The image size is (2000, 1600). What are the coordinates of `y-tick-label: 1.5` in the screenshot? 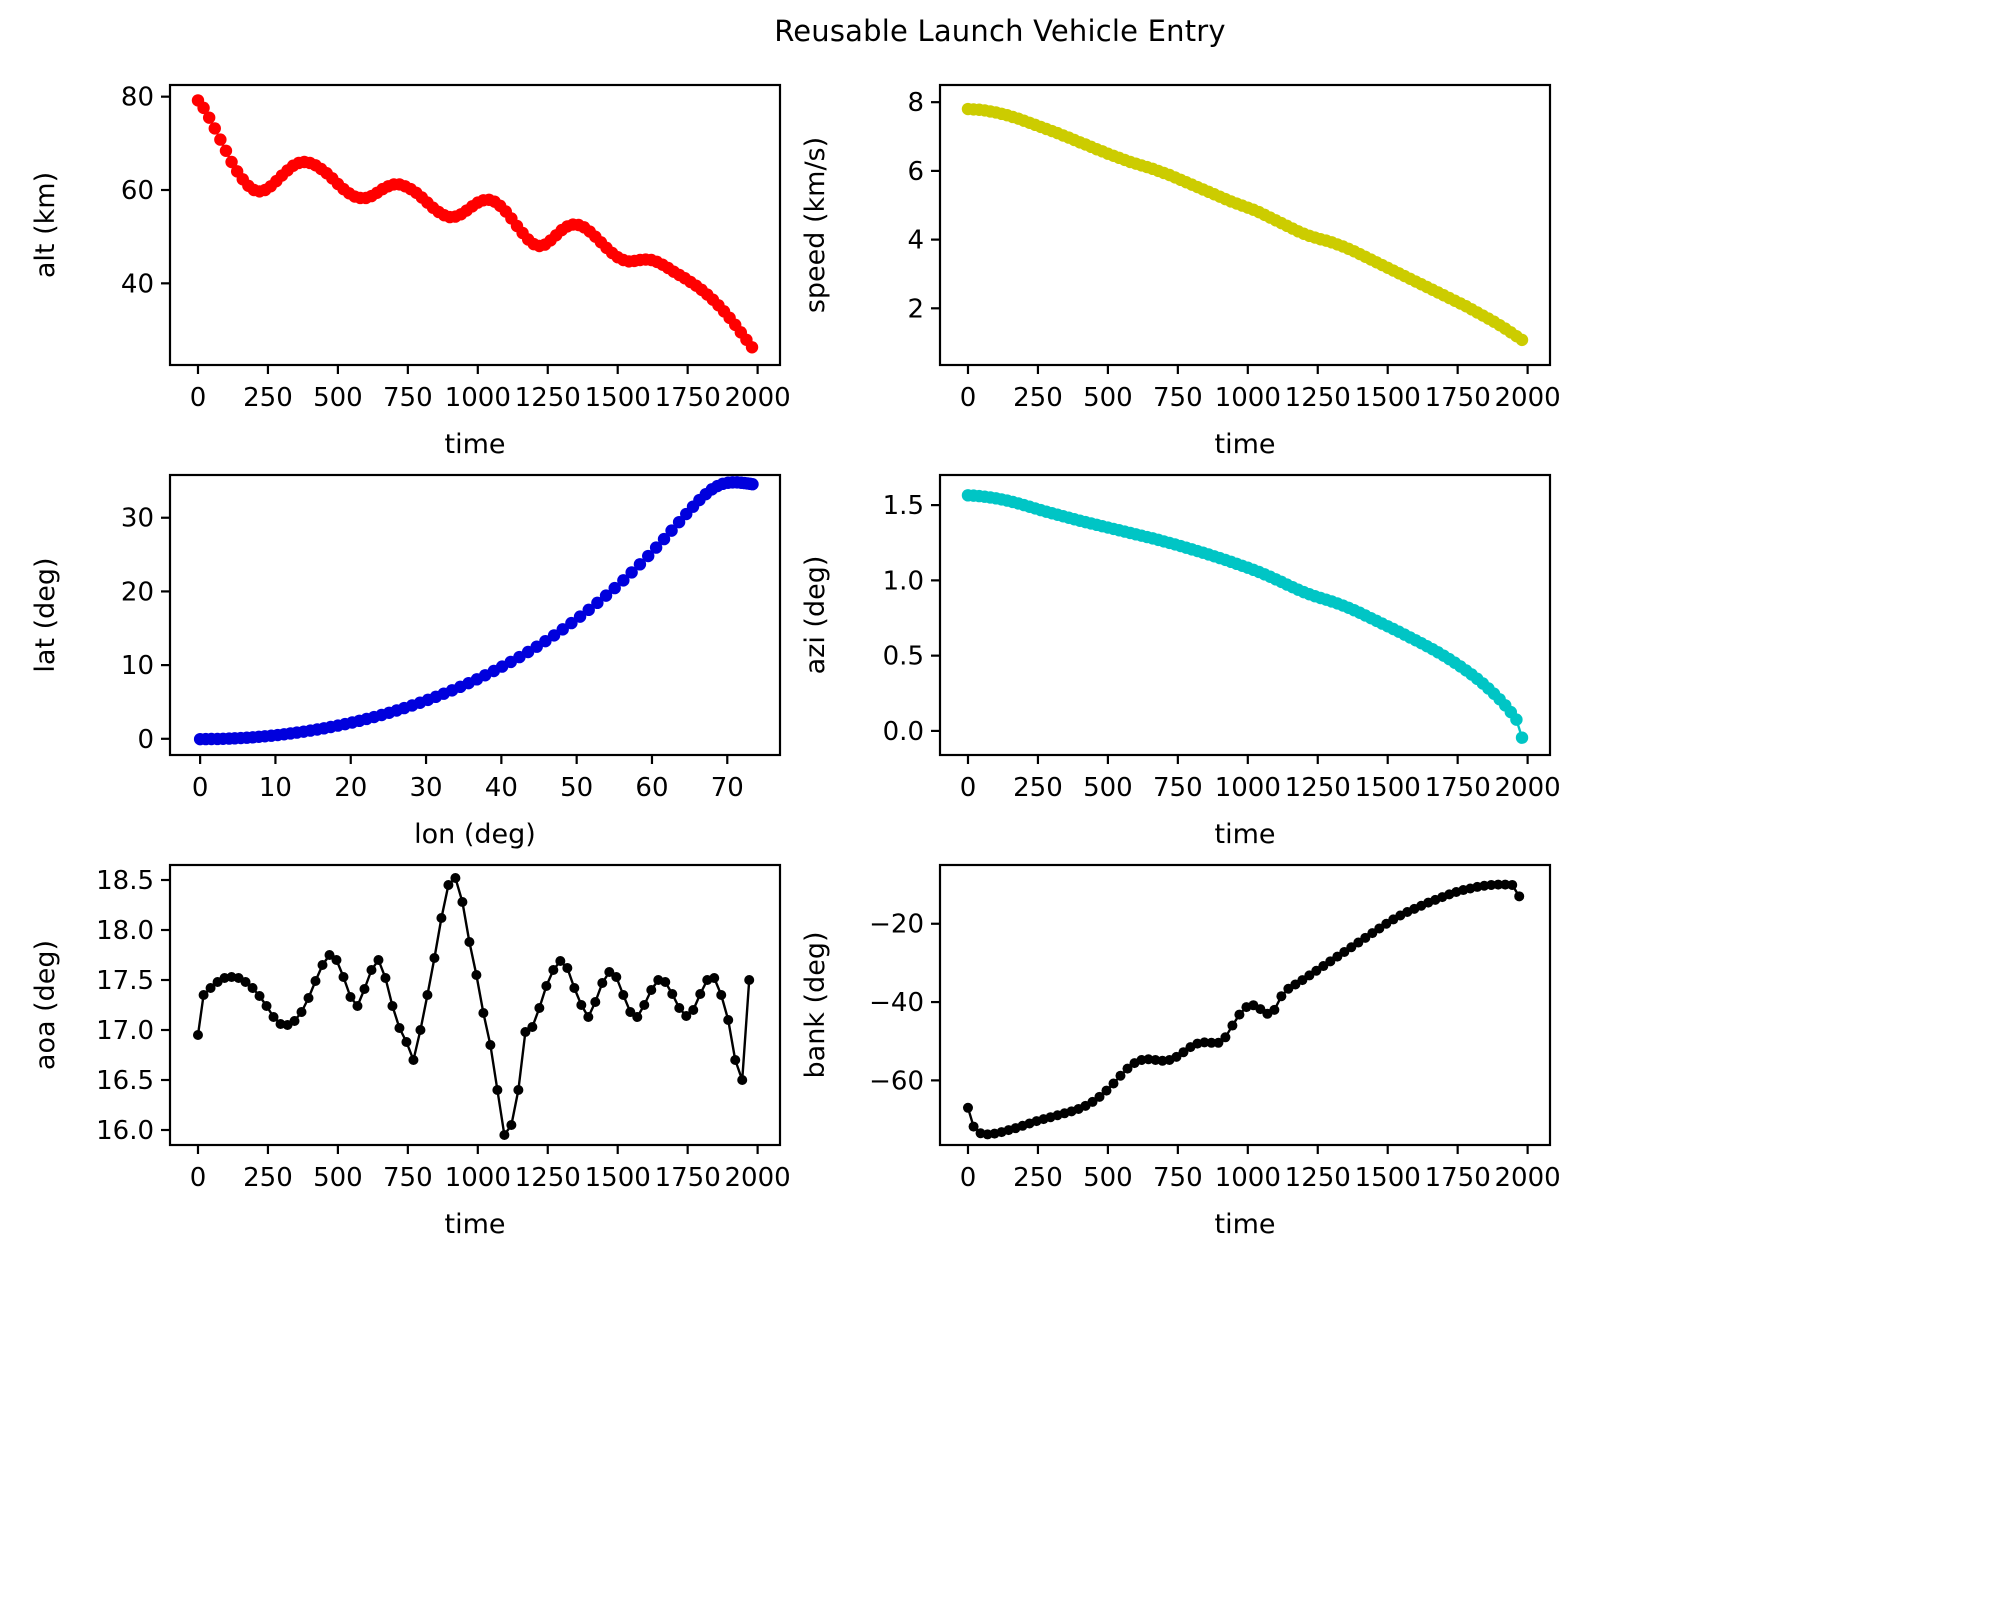 It's located at (903, 506).